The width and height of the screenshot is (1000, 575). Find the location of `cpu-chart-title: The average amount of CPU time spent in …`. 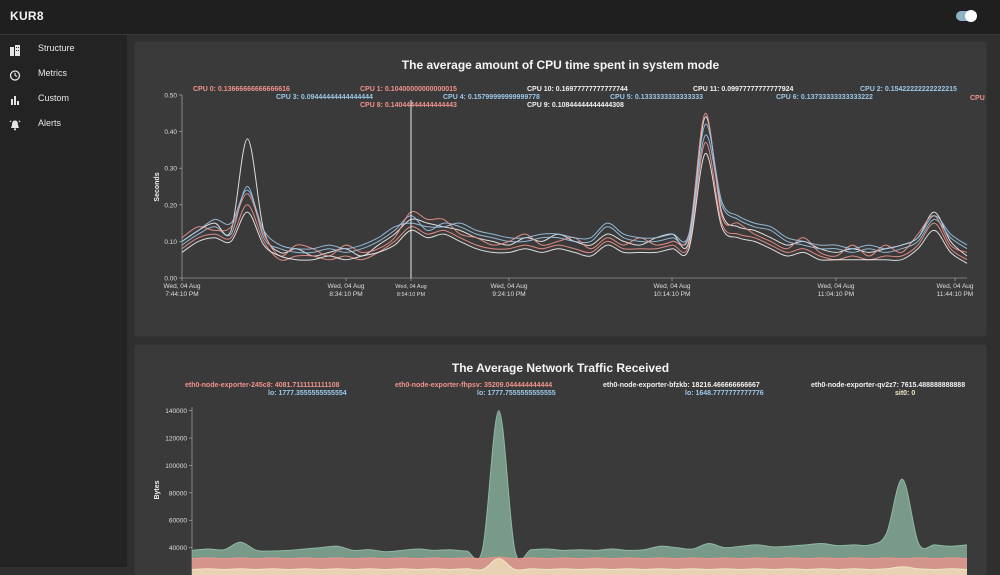

cpu-chart-title: The average amount of CPU time spent in … is located at coordinates (560, 65).